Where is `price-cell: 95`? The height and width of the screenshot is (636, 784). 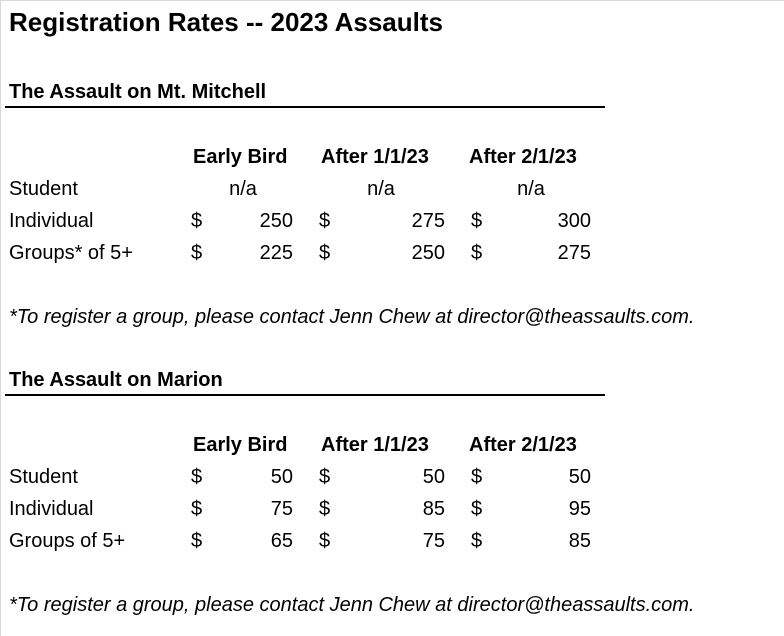
price-cell: 95 is located at coordinates (579, 509).